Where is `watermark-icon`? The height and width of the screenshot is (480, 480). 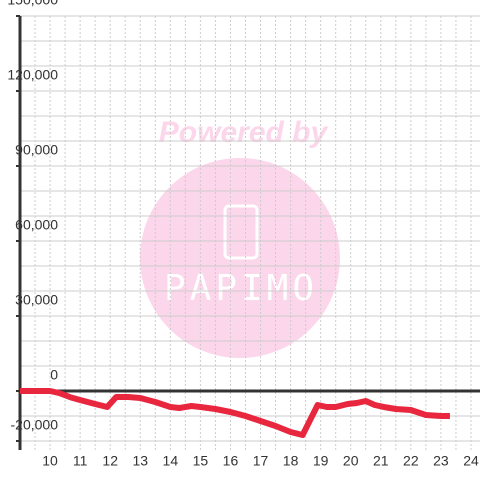
watermark-icon is located at coordinates (241, 232).